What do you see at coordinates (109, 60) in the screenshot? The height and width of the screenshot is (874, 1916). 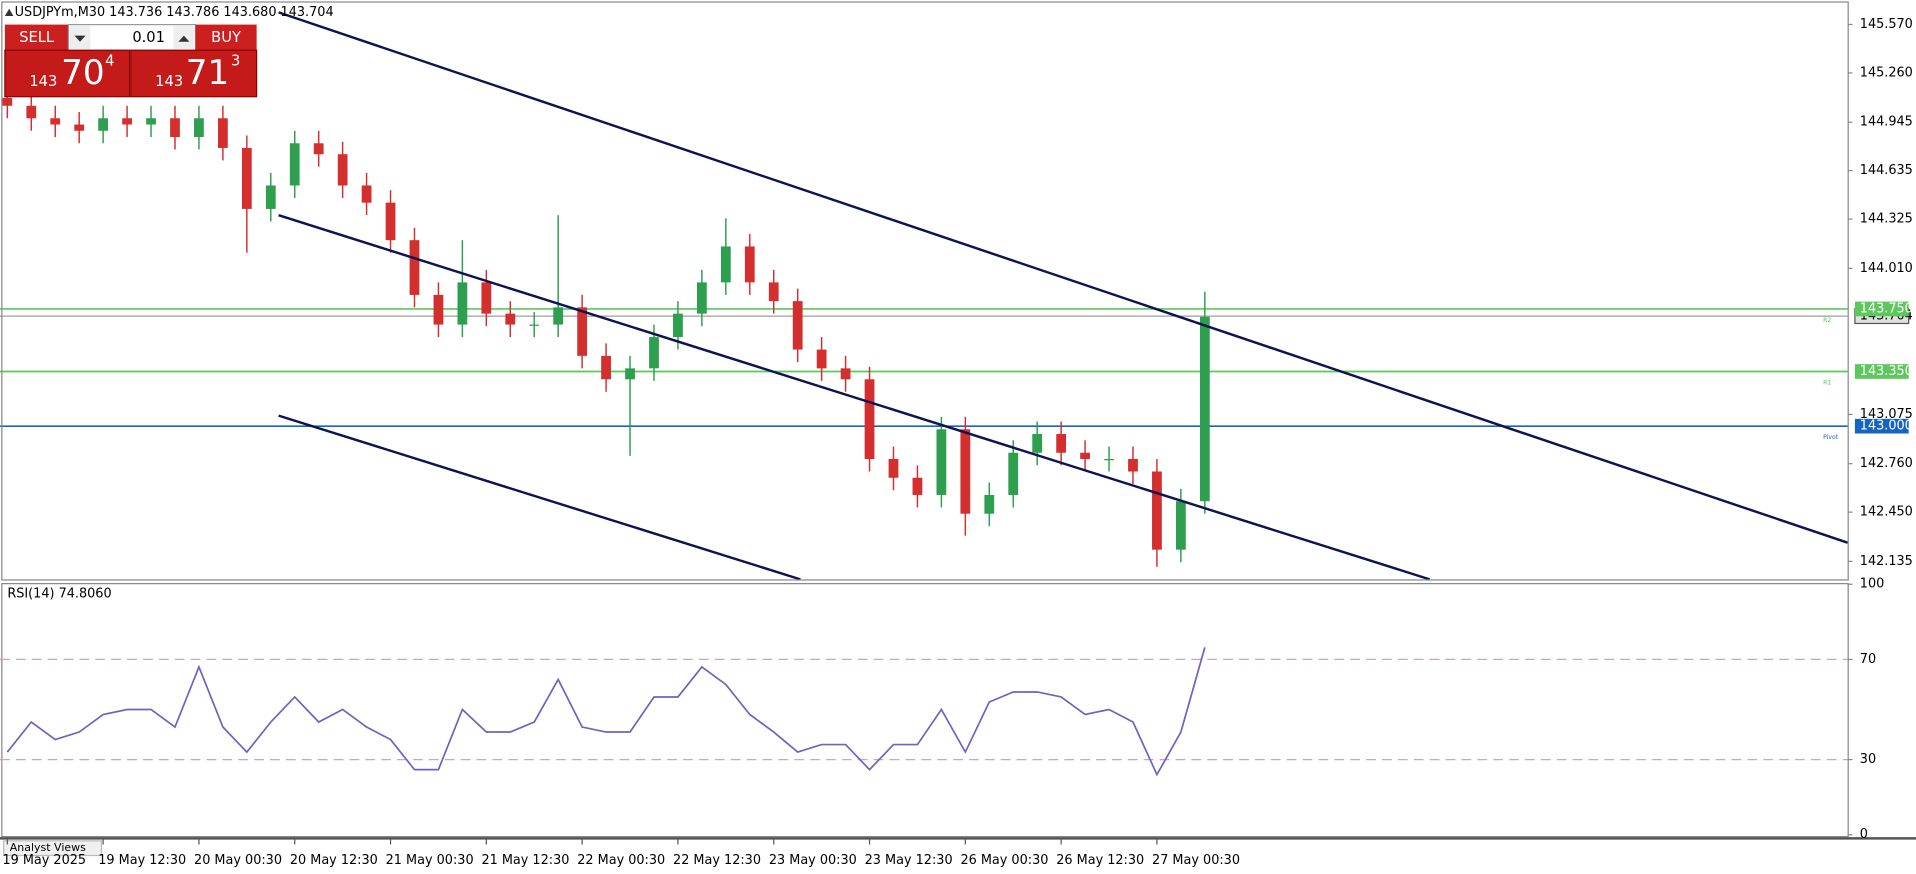 I see `sell-price-suffix: 4` at bounding box center [109, 60].